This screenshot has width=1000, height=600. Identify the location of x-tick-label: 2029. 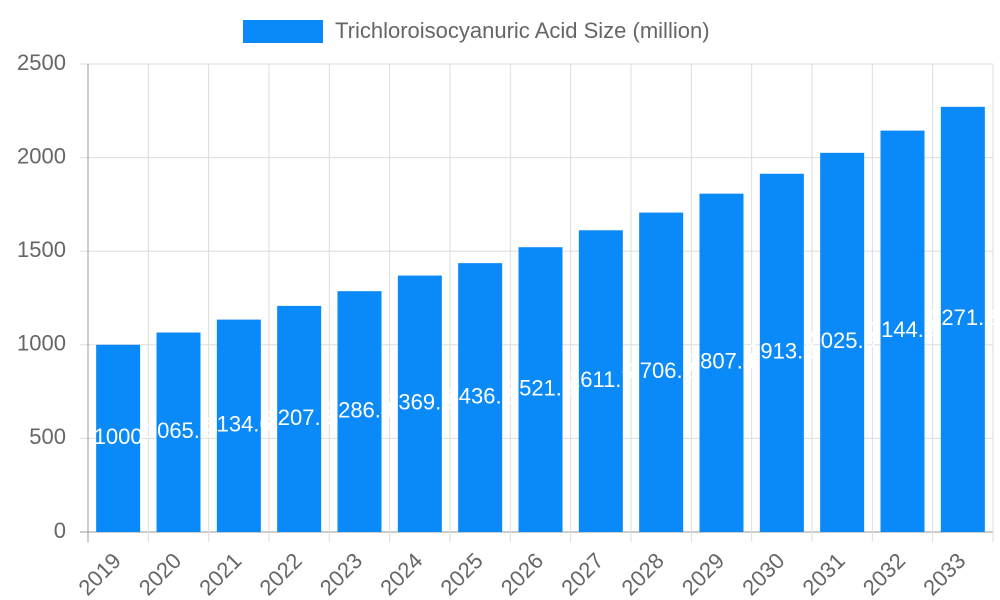
(703, 574).